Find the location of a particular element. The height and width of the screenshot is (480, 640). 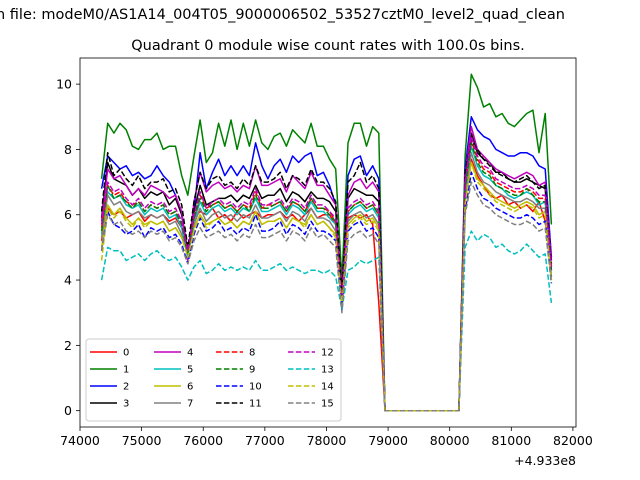

legend-label-13: 13 is located at coordinates (327, 370).